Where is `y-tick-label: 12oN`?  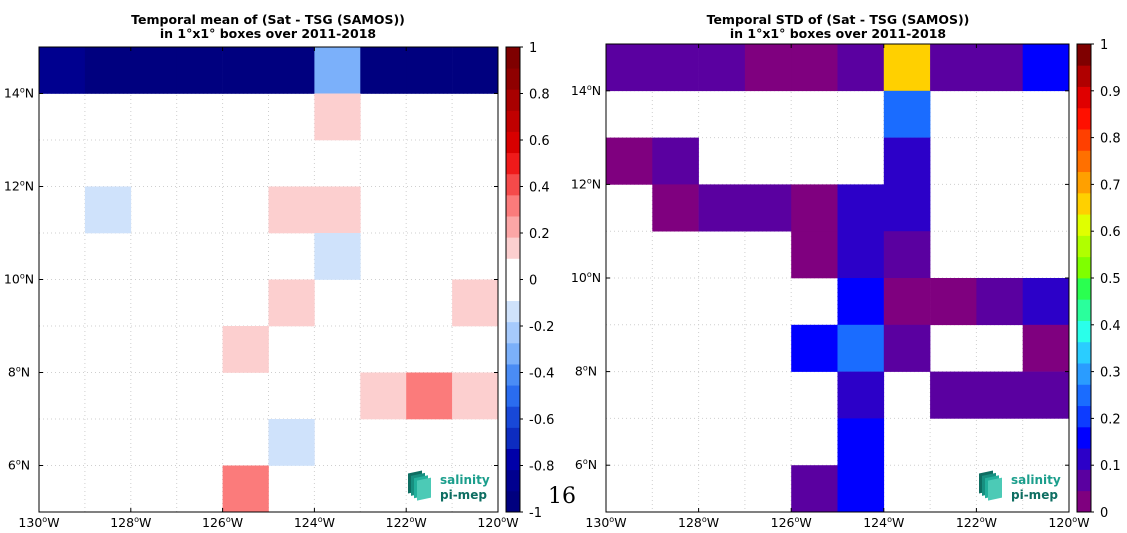
y-tick-label: 12oN is located at coordinates (586, 183).